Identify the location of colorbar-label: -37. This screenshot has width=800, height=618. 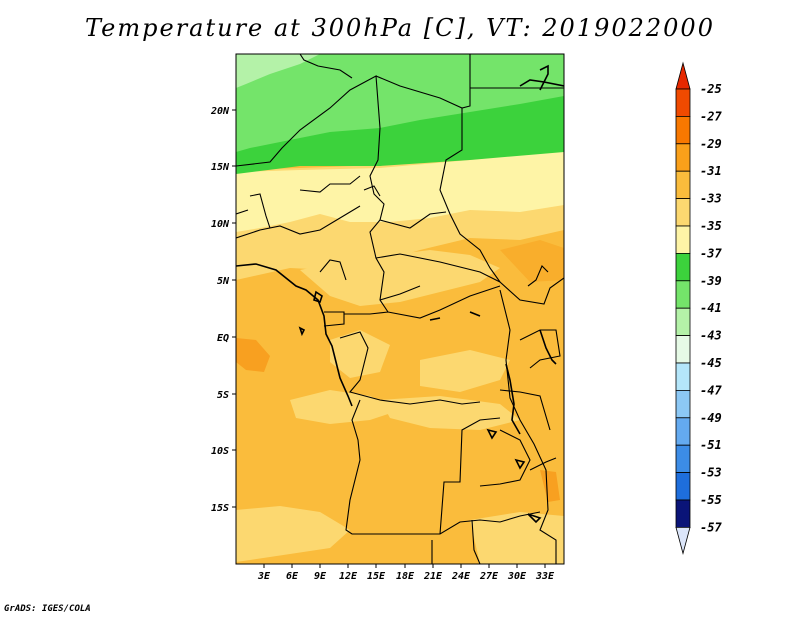
(711, 253).